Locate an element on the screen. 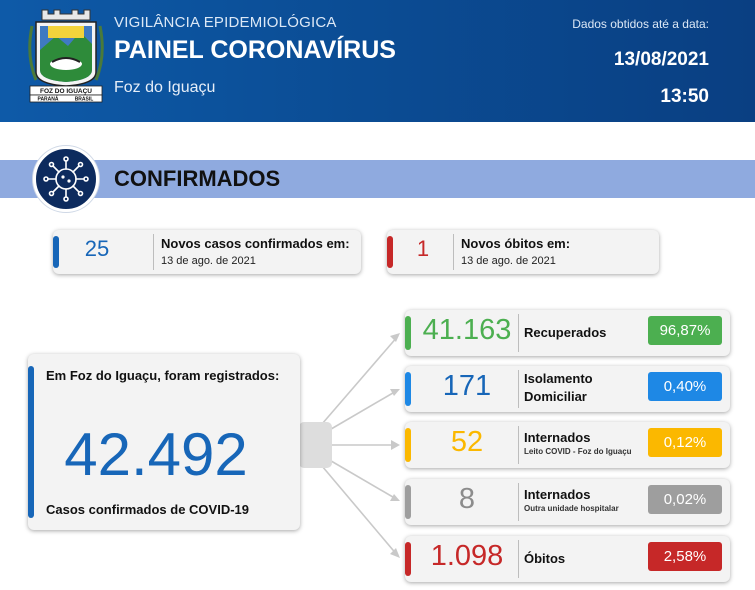 This screenshot has width=755, height=590. outcome-card-deaths: 1.098 Óbitos 2,58% is located at coordinates (567, 559).